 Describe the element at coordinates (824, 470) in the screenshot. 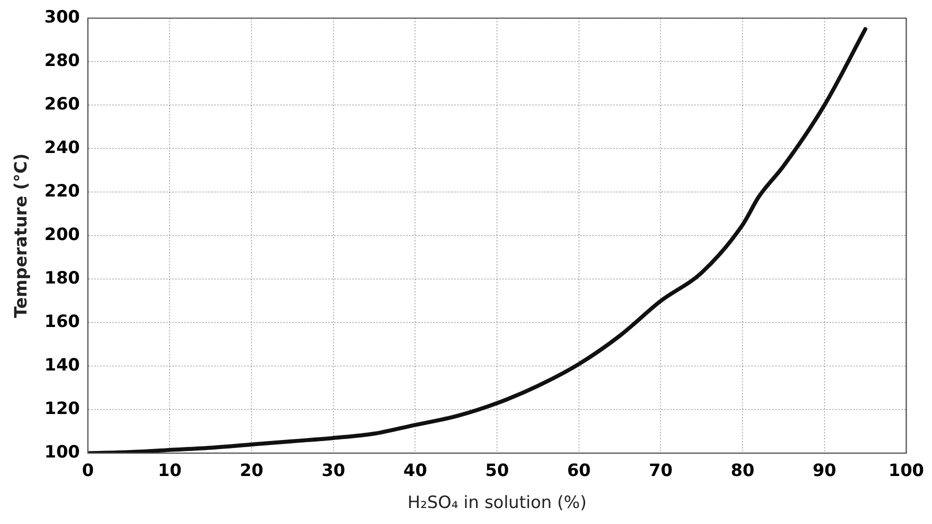

I see `x-tick-label: 90` at that location.